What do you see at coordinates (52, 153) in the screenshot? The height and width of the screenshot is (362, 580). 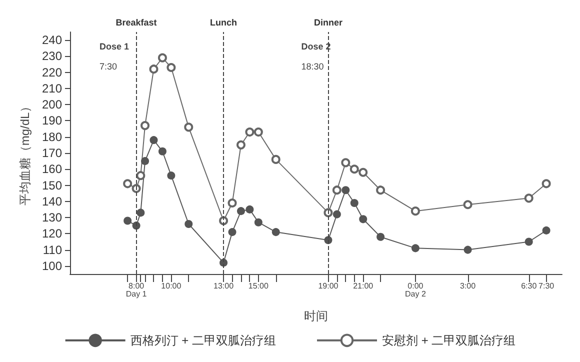 I see `y-tick-label: 170` at bounding box center [52, 153].